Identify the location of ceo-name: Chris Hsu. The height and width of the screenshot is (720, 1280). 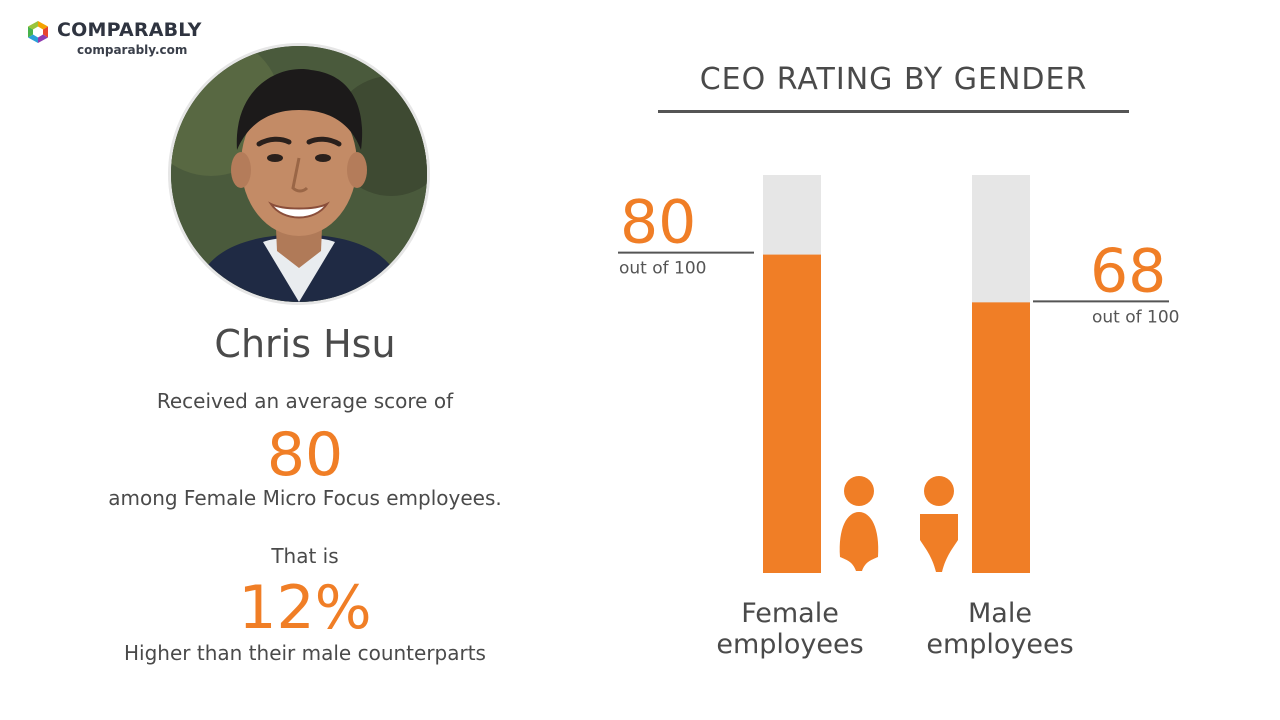
(305, 344).